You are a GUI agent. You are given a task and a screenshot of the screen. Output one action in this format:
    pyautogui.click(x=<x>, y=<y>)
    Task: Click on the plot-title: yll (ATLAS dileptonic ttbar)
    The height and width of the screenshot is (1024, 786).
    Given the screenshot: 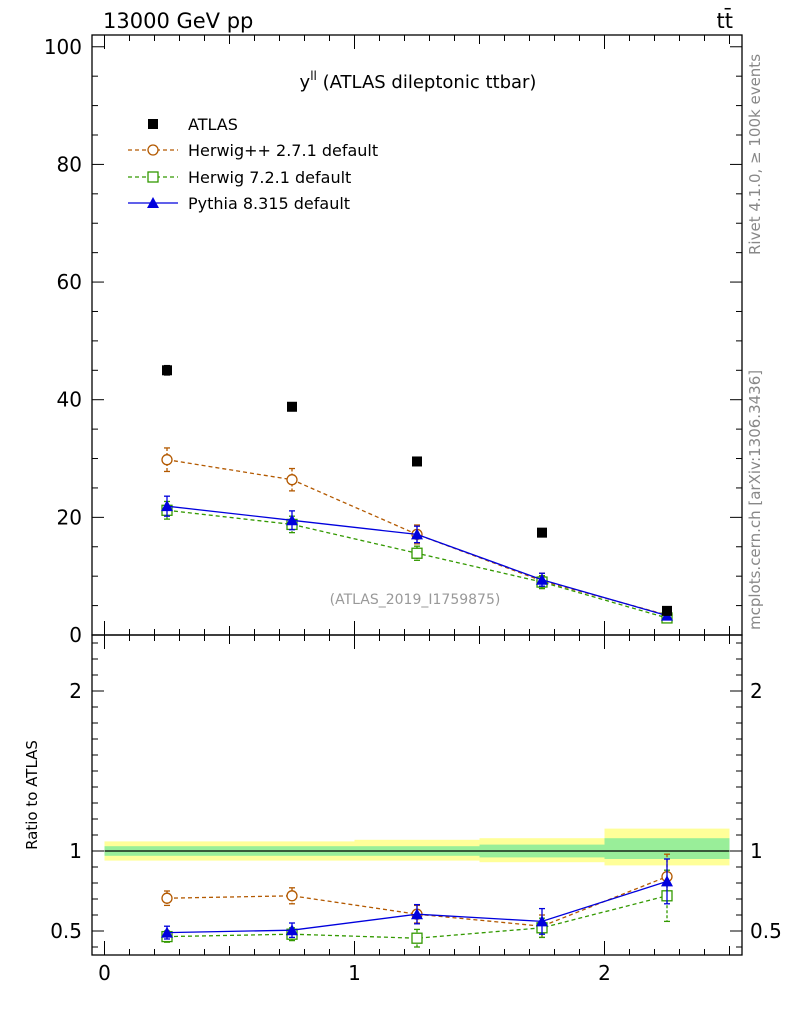 What is the action you would take?
    pyautogui.click(x=418, y=81)
    